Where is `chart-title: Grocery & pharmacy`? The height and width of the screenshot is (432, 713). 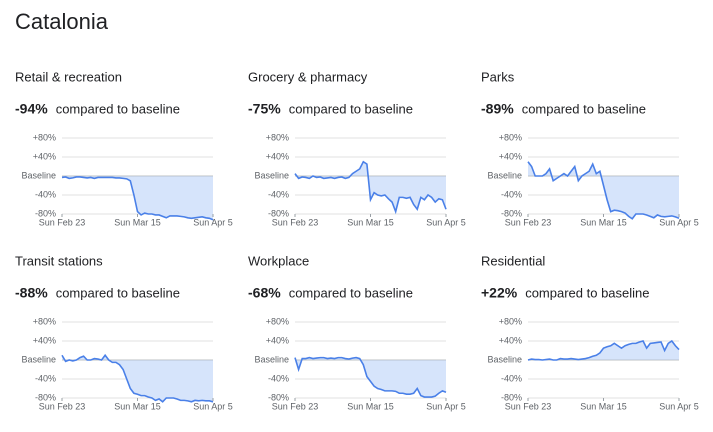
chart-title: Grocery & pharmacy is located at coordinates (308, 76).